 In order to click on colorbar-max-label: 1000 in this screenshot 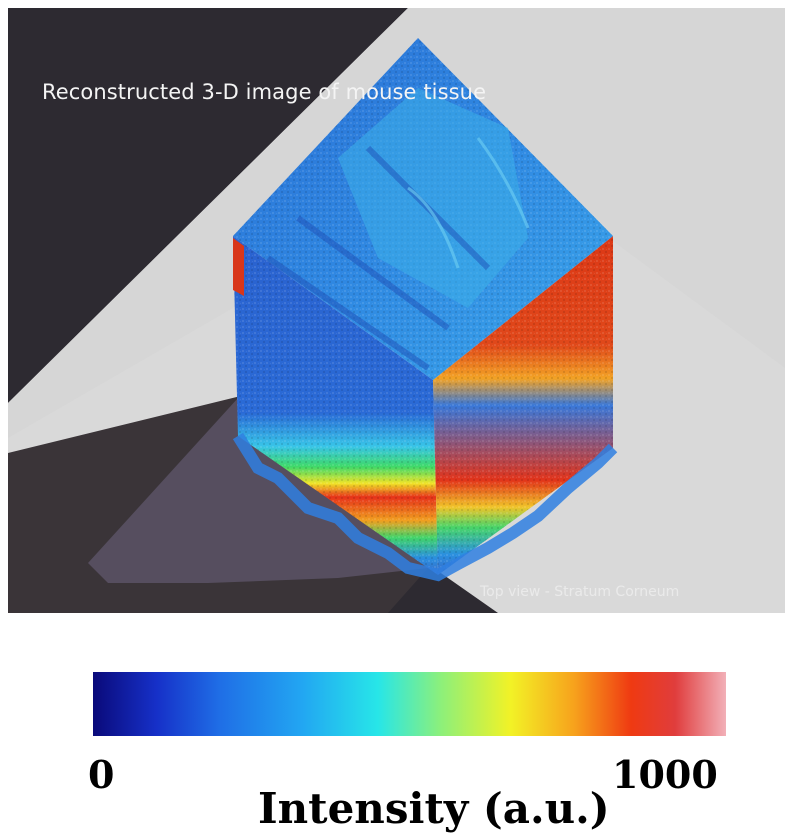, I will do `click(665, 774)`.